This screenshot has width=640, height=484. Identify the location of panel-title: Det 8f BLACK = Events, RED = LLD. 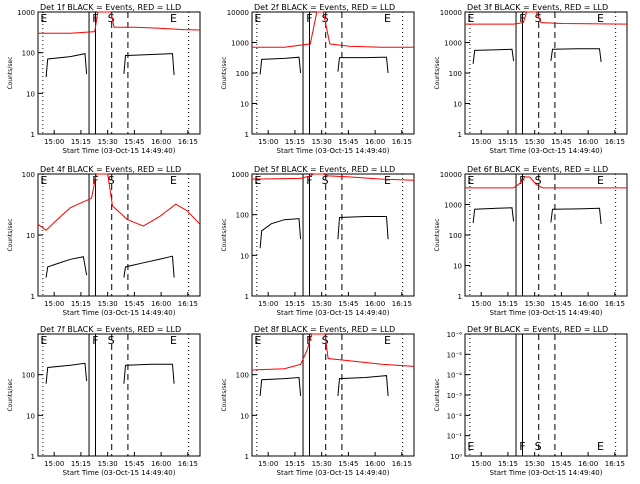
(324, 329).